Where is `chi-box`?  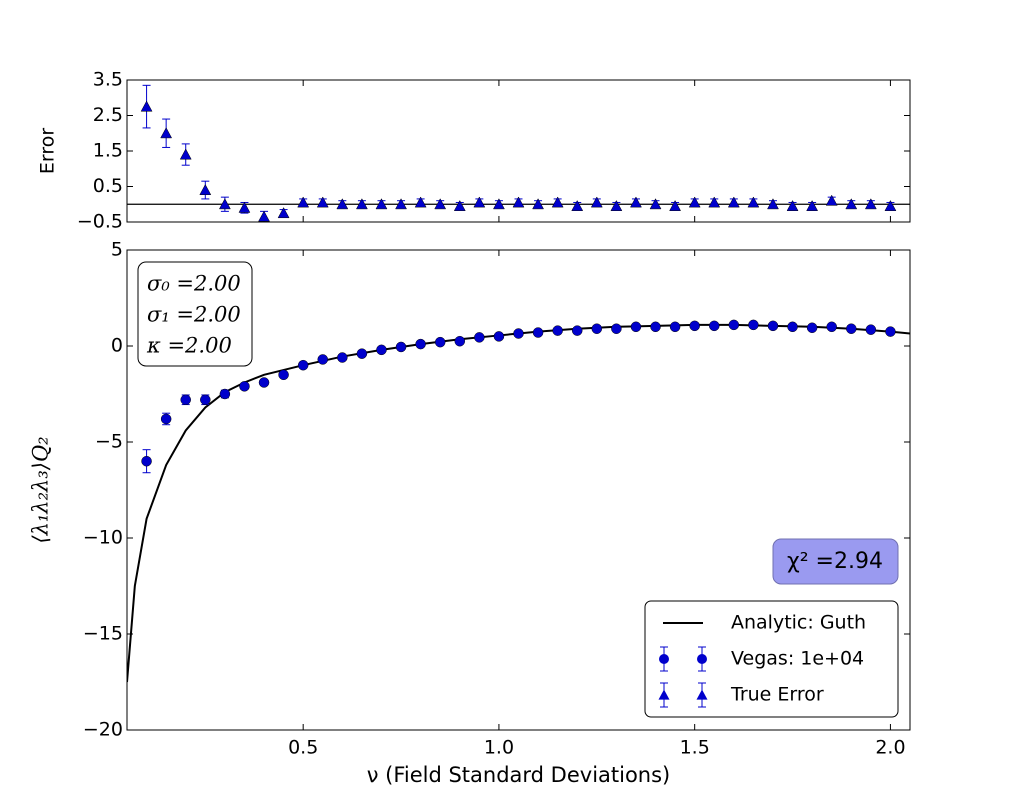 chi-box is located at coordinates (835, 561).